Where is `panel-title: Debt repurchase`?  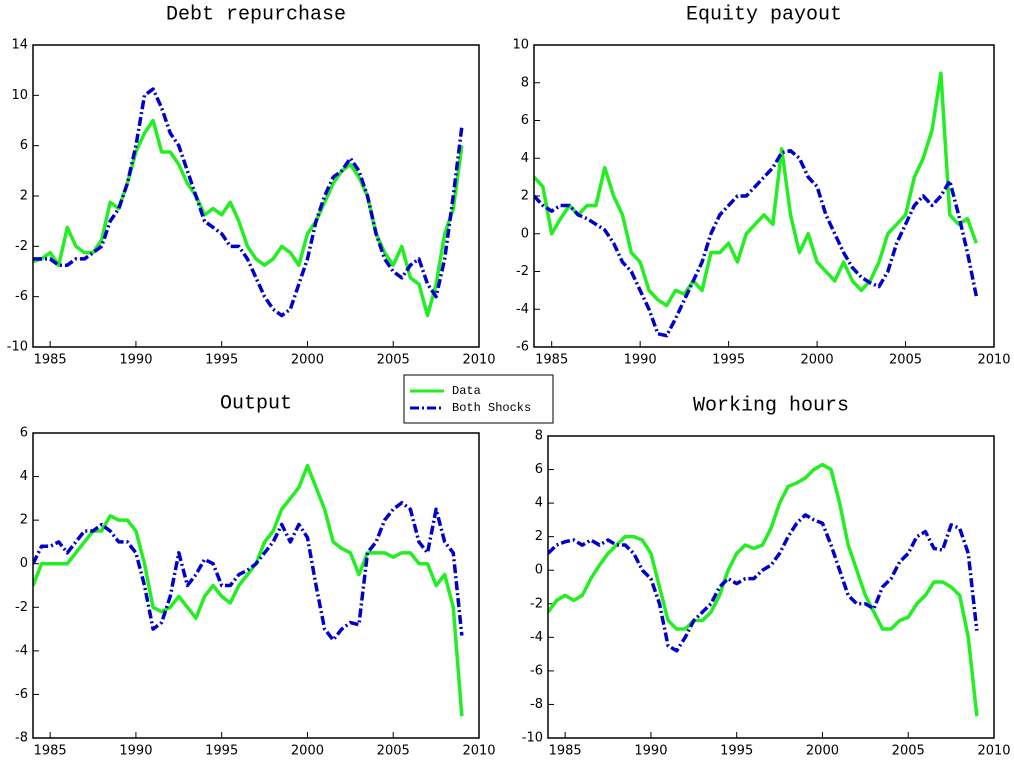 panel-title: Debt repurchase is located at coordinates (256, 14).